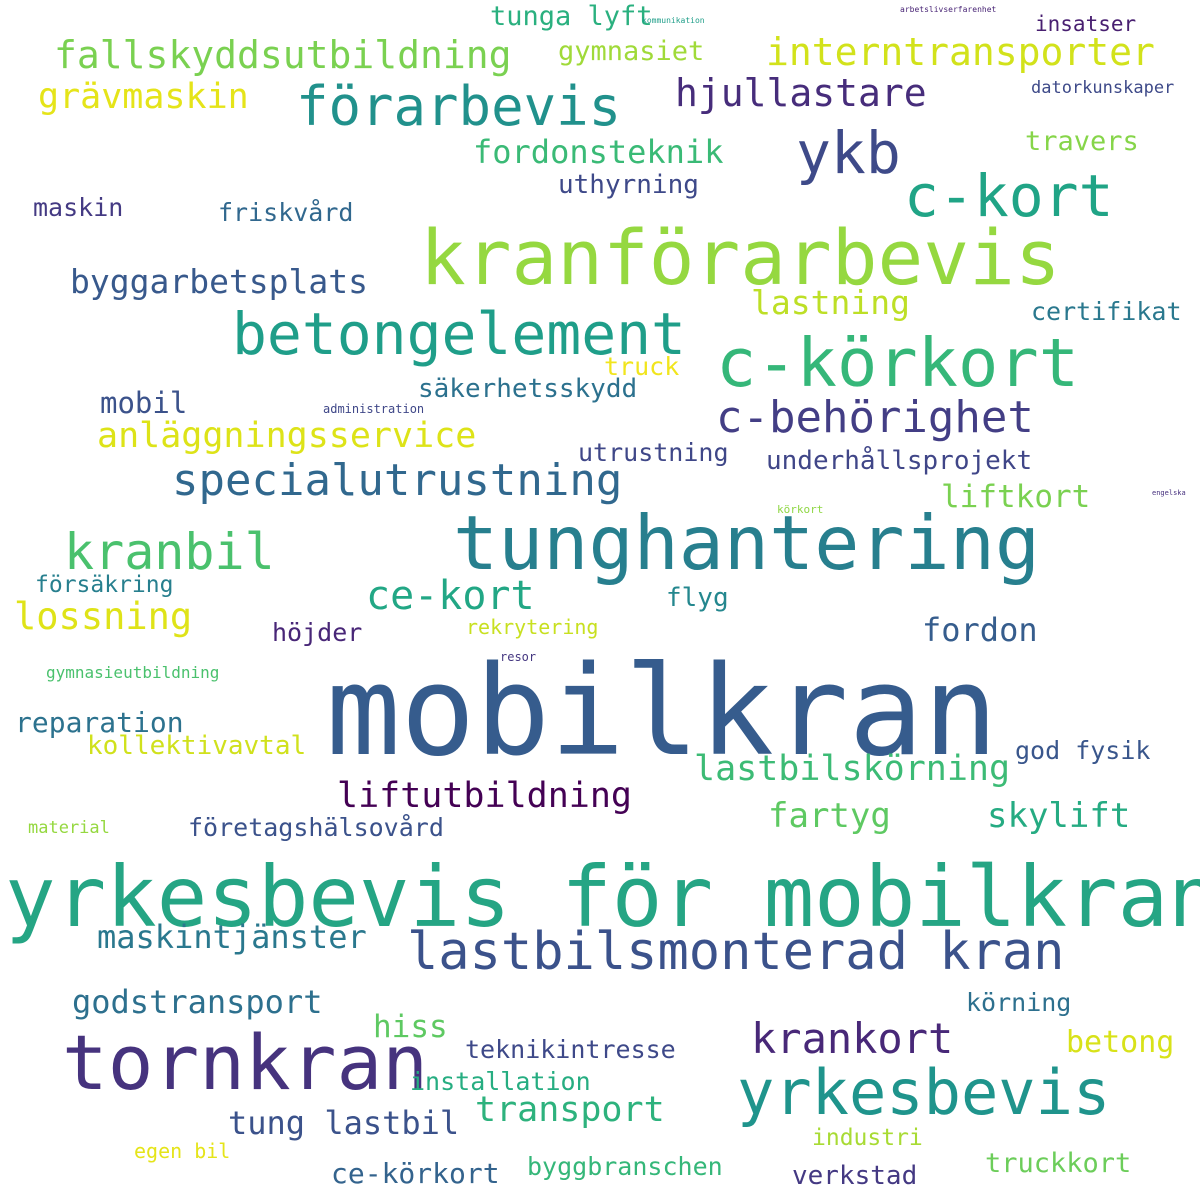 The image size is (1200, 1200). What do you see at coordinates (99, 722) in the screenshot?
I see `word: reparation` at bounding box center [99, 722].